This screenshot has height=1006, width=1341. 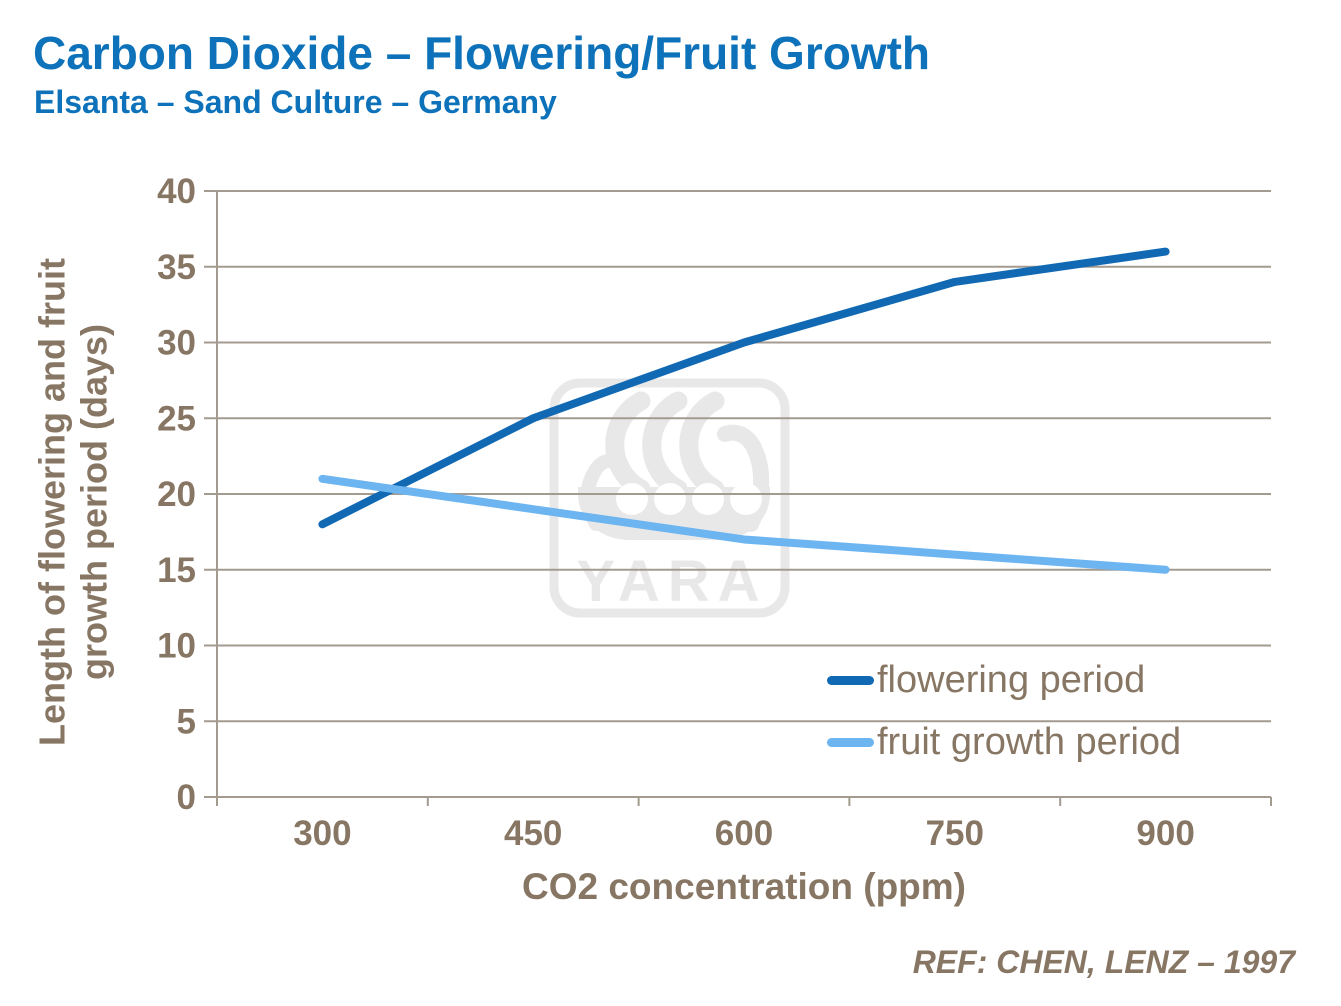 What do you see at coordinates (176, 343) in the screenshot?
I see `y-tick-label: 30` at bounding box center [176, 343].